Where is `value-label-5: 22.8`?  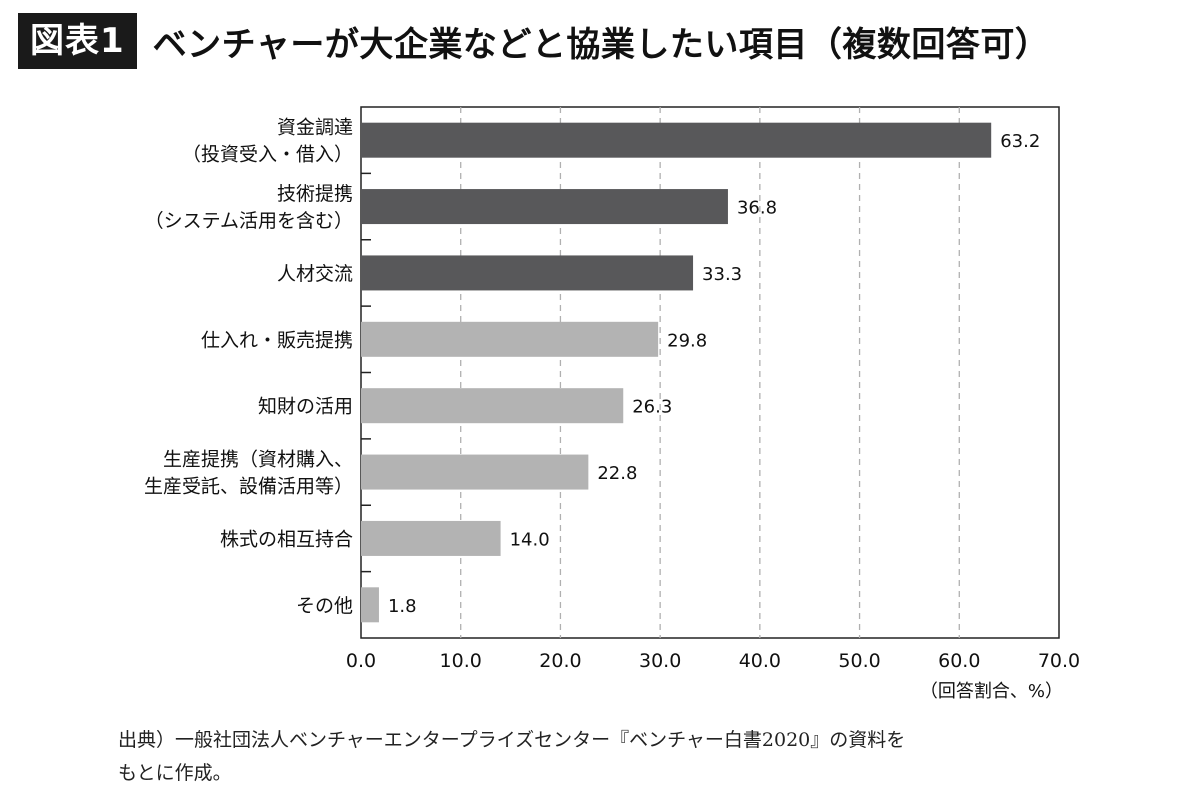
value-label-5: 22.8 is located at coordinates (617, 473).